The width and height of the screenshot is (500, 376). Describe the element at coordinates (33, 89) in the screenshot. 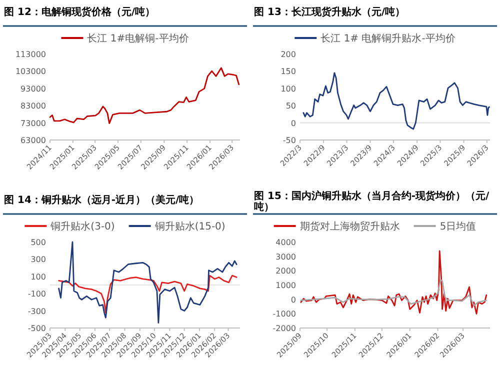

I see `y-tick-label: 93000` at that location.